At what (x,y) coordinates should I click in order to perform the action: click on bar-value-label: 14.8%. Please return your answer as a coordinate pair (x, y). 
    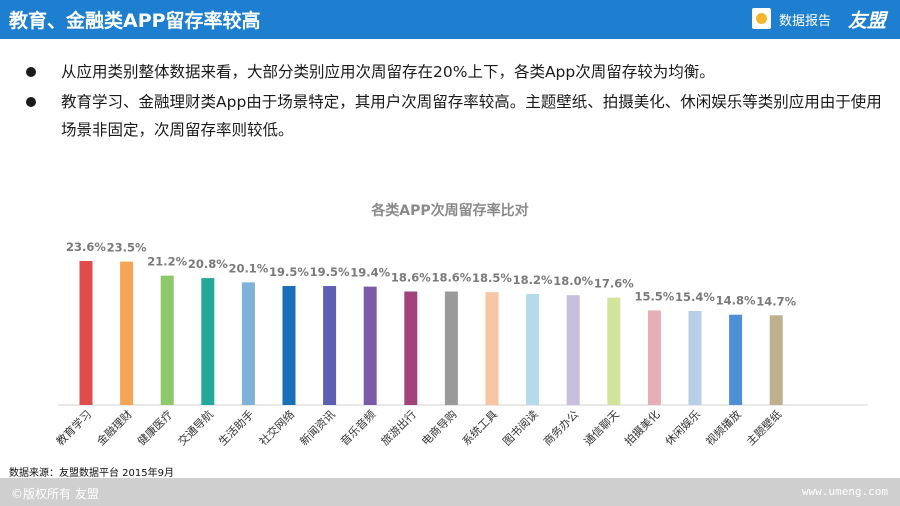
    Looking at the image, I should click on (736, 301).